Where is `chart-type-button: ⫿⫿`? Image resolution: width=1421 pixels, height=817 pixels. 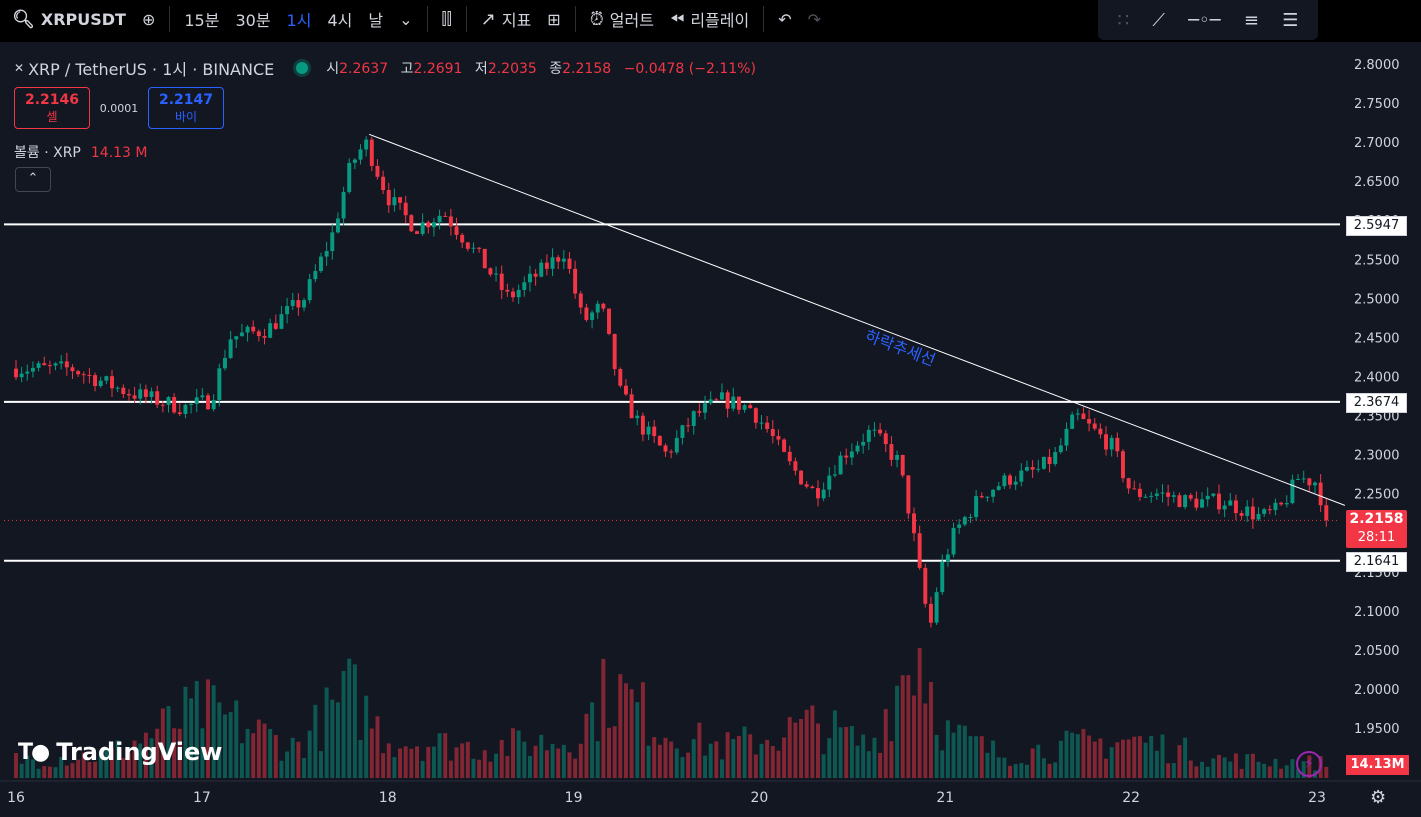 chart-type-button: ⫿⫿ is located at coordinates (447, 19).